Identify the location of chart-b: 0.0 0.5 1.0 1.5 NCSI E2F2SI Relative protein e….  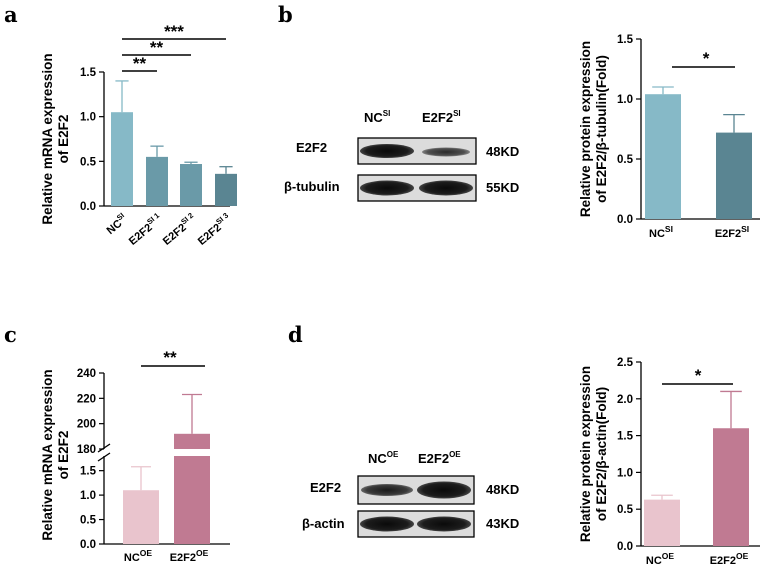
(669, 137).